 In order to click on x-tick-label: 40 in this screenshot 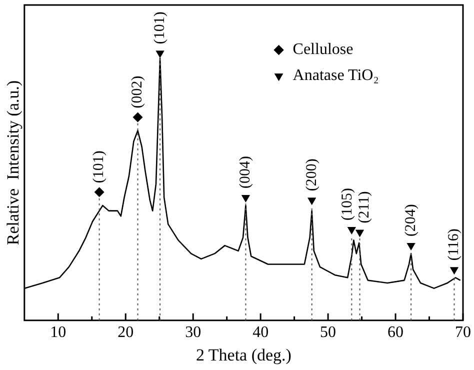, I will do `click(260, 333)`.